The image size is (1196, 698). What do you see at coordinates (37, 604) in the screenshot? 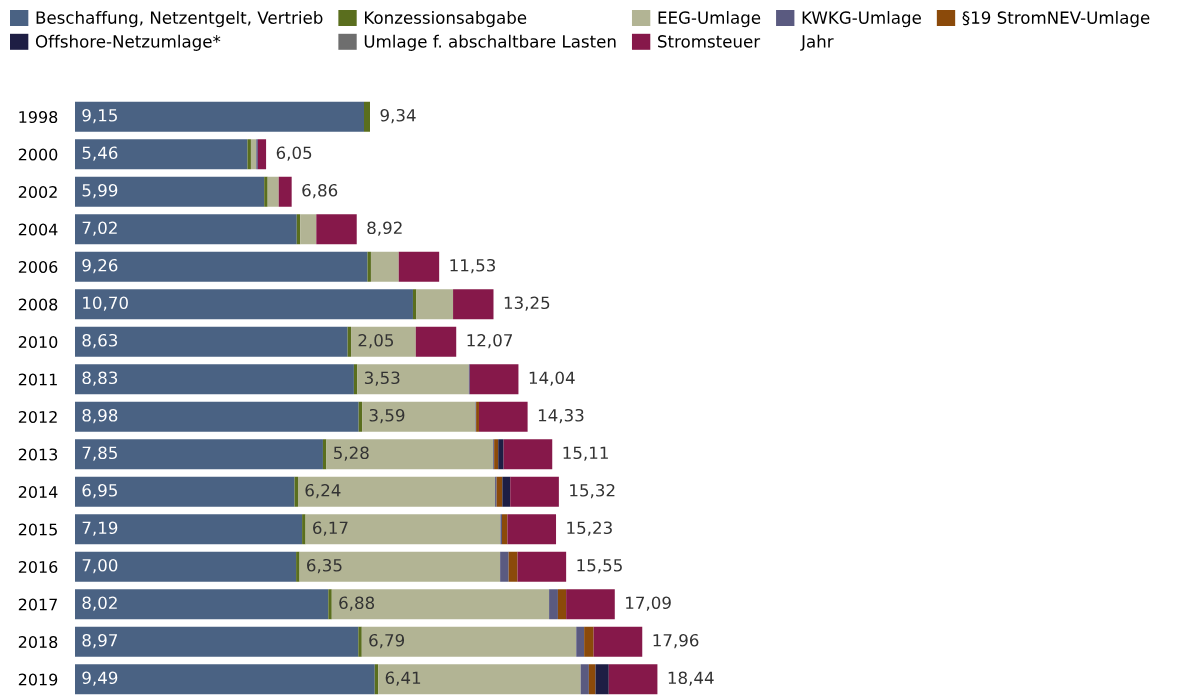
I see `y-tick-label: 2017` at bounding box center [37, 604].